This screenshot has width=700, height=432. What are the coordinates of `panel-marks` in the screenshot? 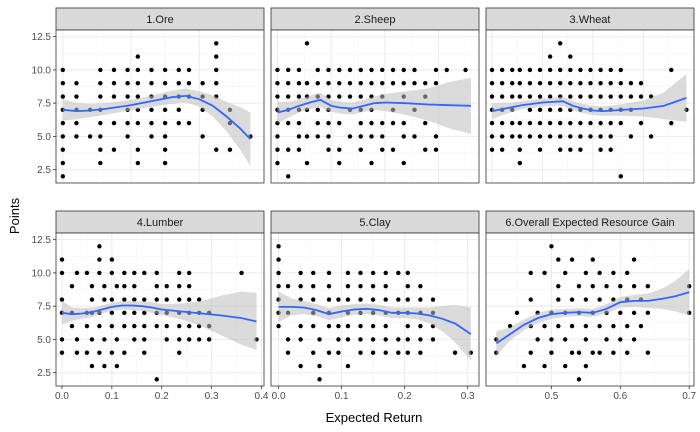 It's located at (375, 313).